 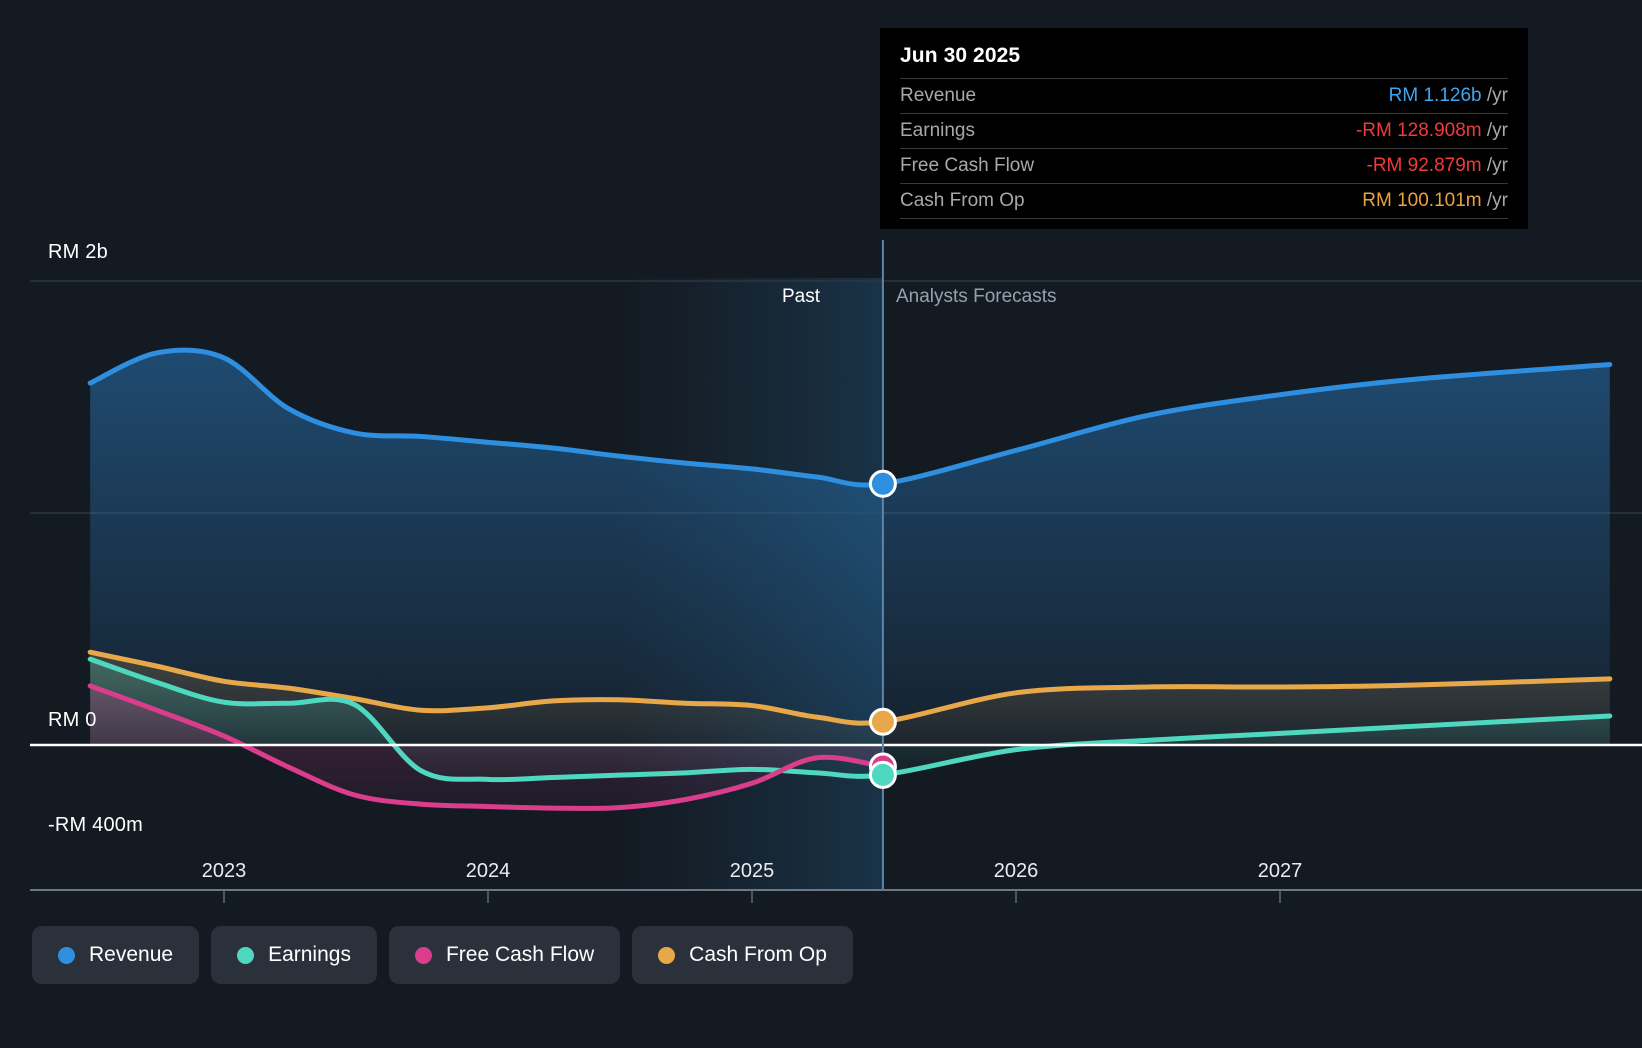 What do you see at coordinates (937, 130) in the screenshot?
I see `tooltip-metric-name: Earnings` at bounding box center [937, 130].